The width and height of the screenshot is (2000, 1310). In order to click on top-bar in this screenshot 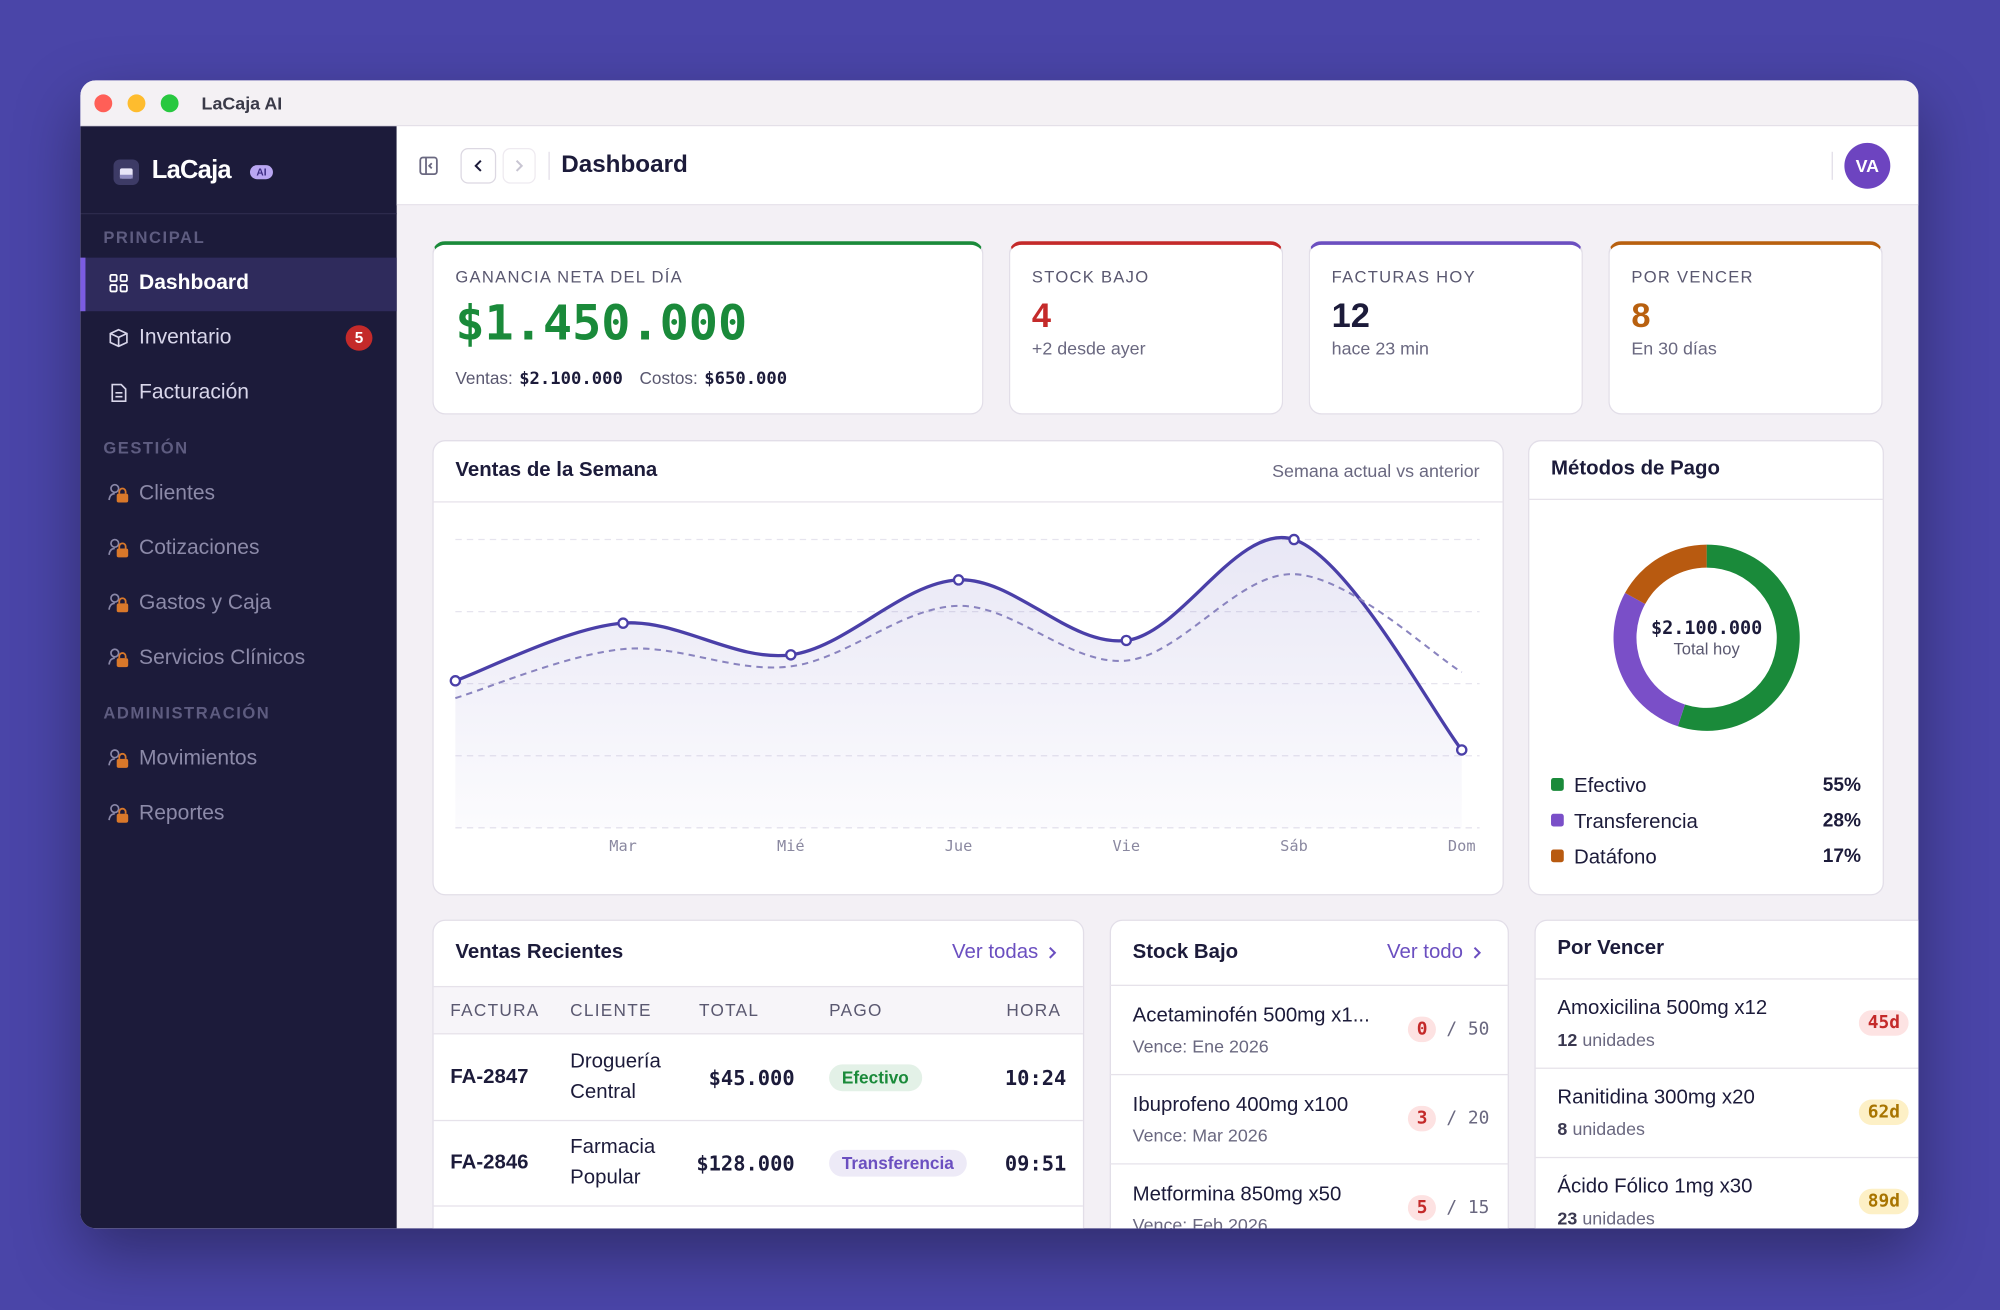, I will do `click(1157, 166)`.